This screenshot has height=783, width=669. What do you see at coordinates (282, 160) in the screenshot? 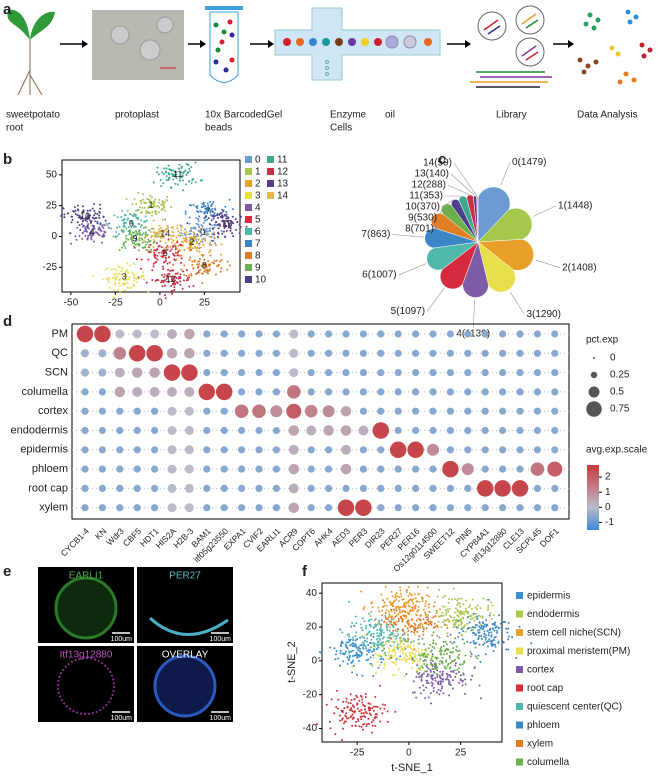
I see `legend-label: 11` at bounding box center [282, 160].